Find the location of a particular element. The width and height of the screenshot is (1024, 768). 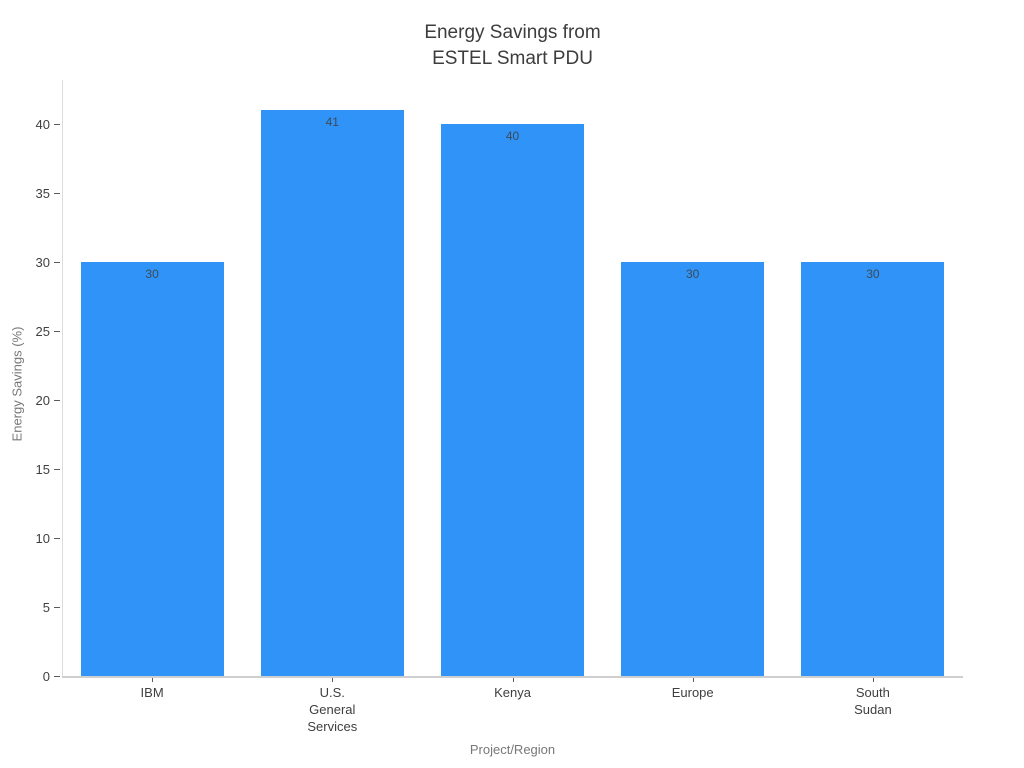

x-tick-label: U.S. General Services is located at coordinates (332, 709).